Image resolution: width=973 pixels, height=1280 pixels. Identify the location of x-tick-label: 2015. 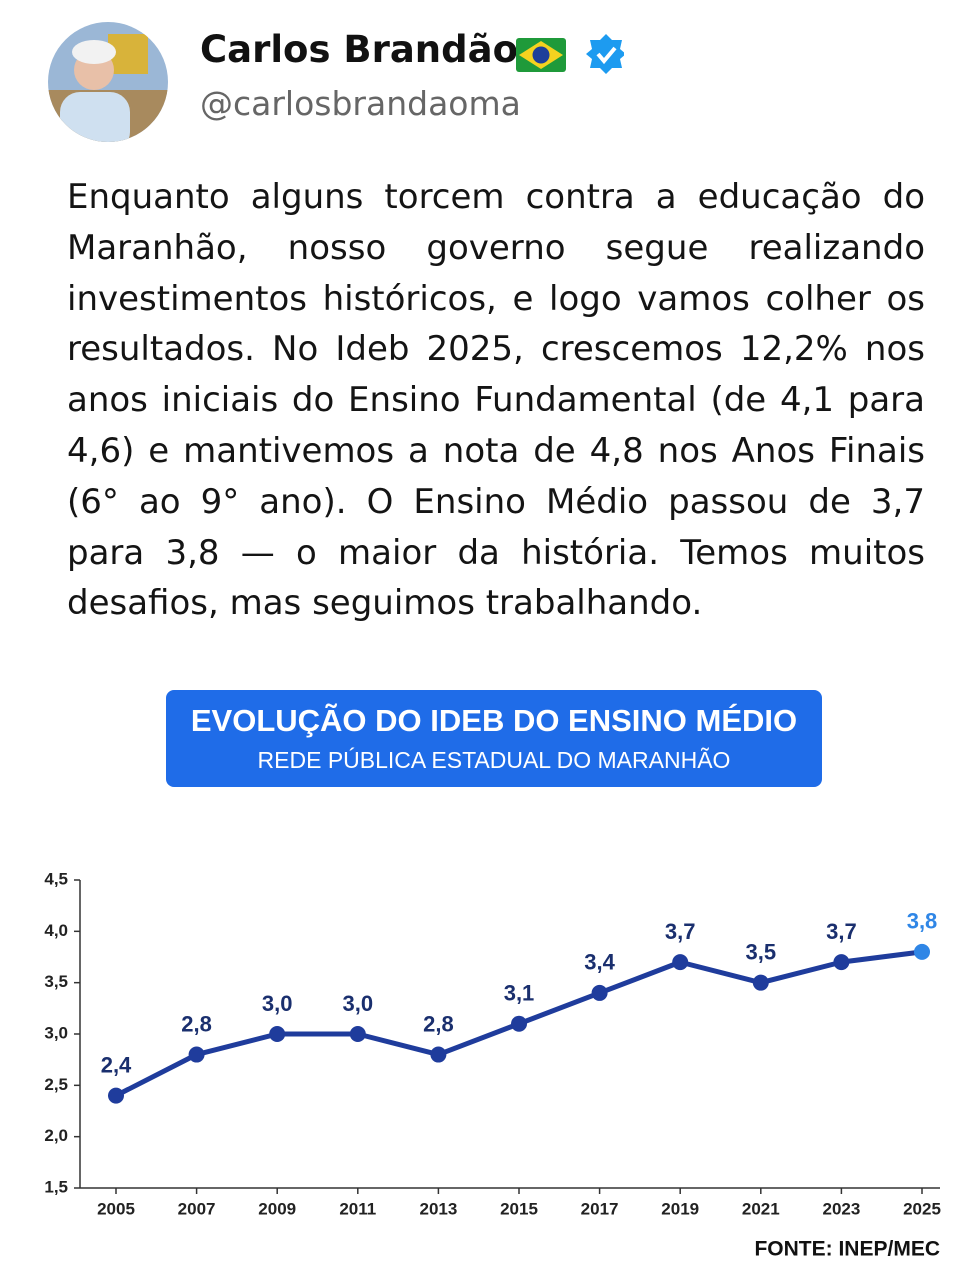
(519, 1208).